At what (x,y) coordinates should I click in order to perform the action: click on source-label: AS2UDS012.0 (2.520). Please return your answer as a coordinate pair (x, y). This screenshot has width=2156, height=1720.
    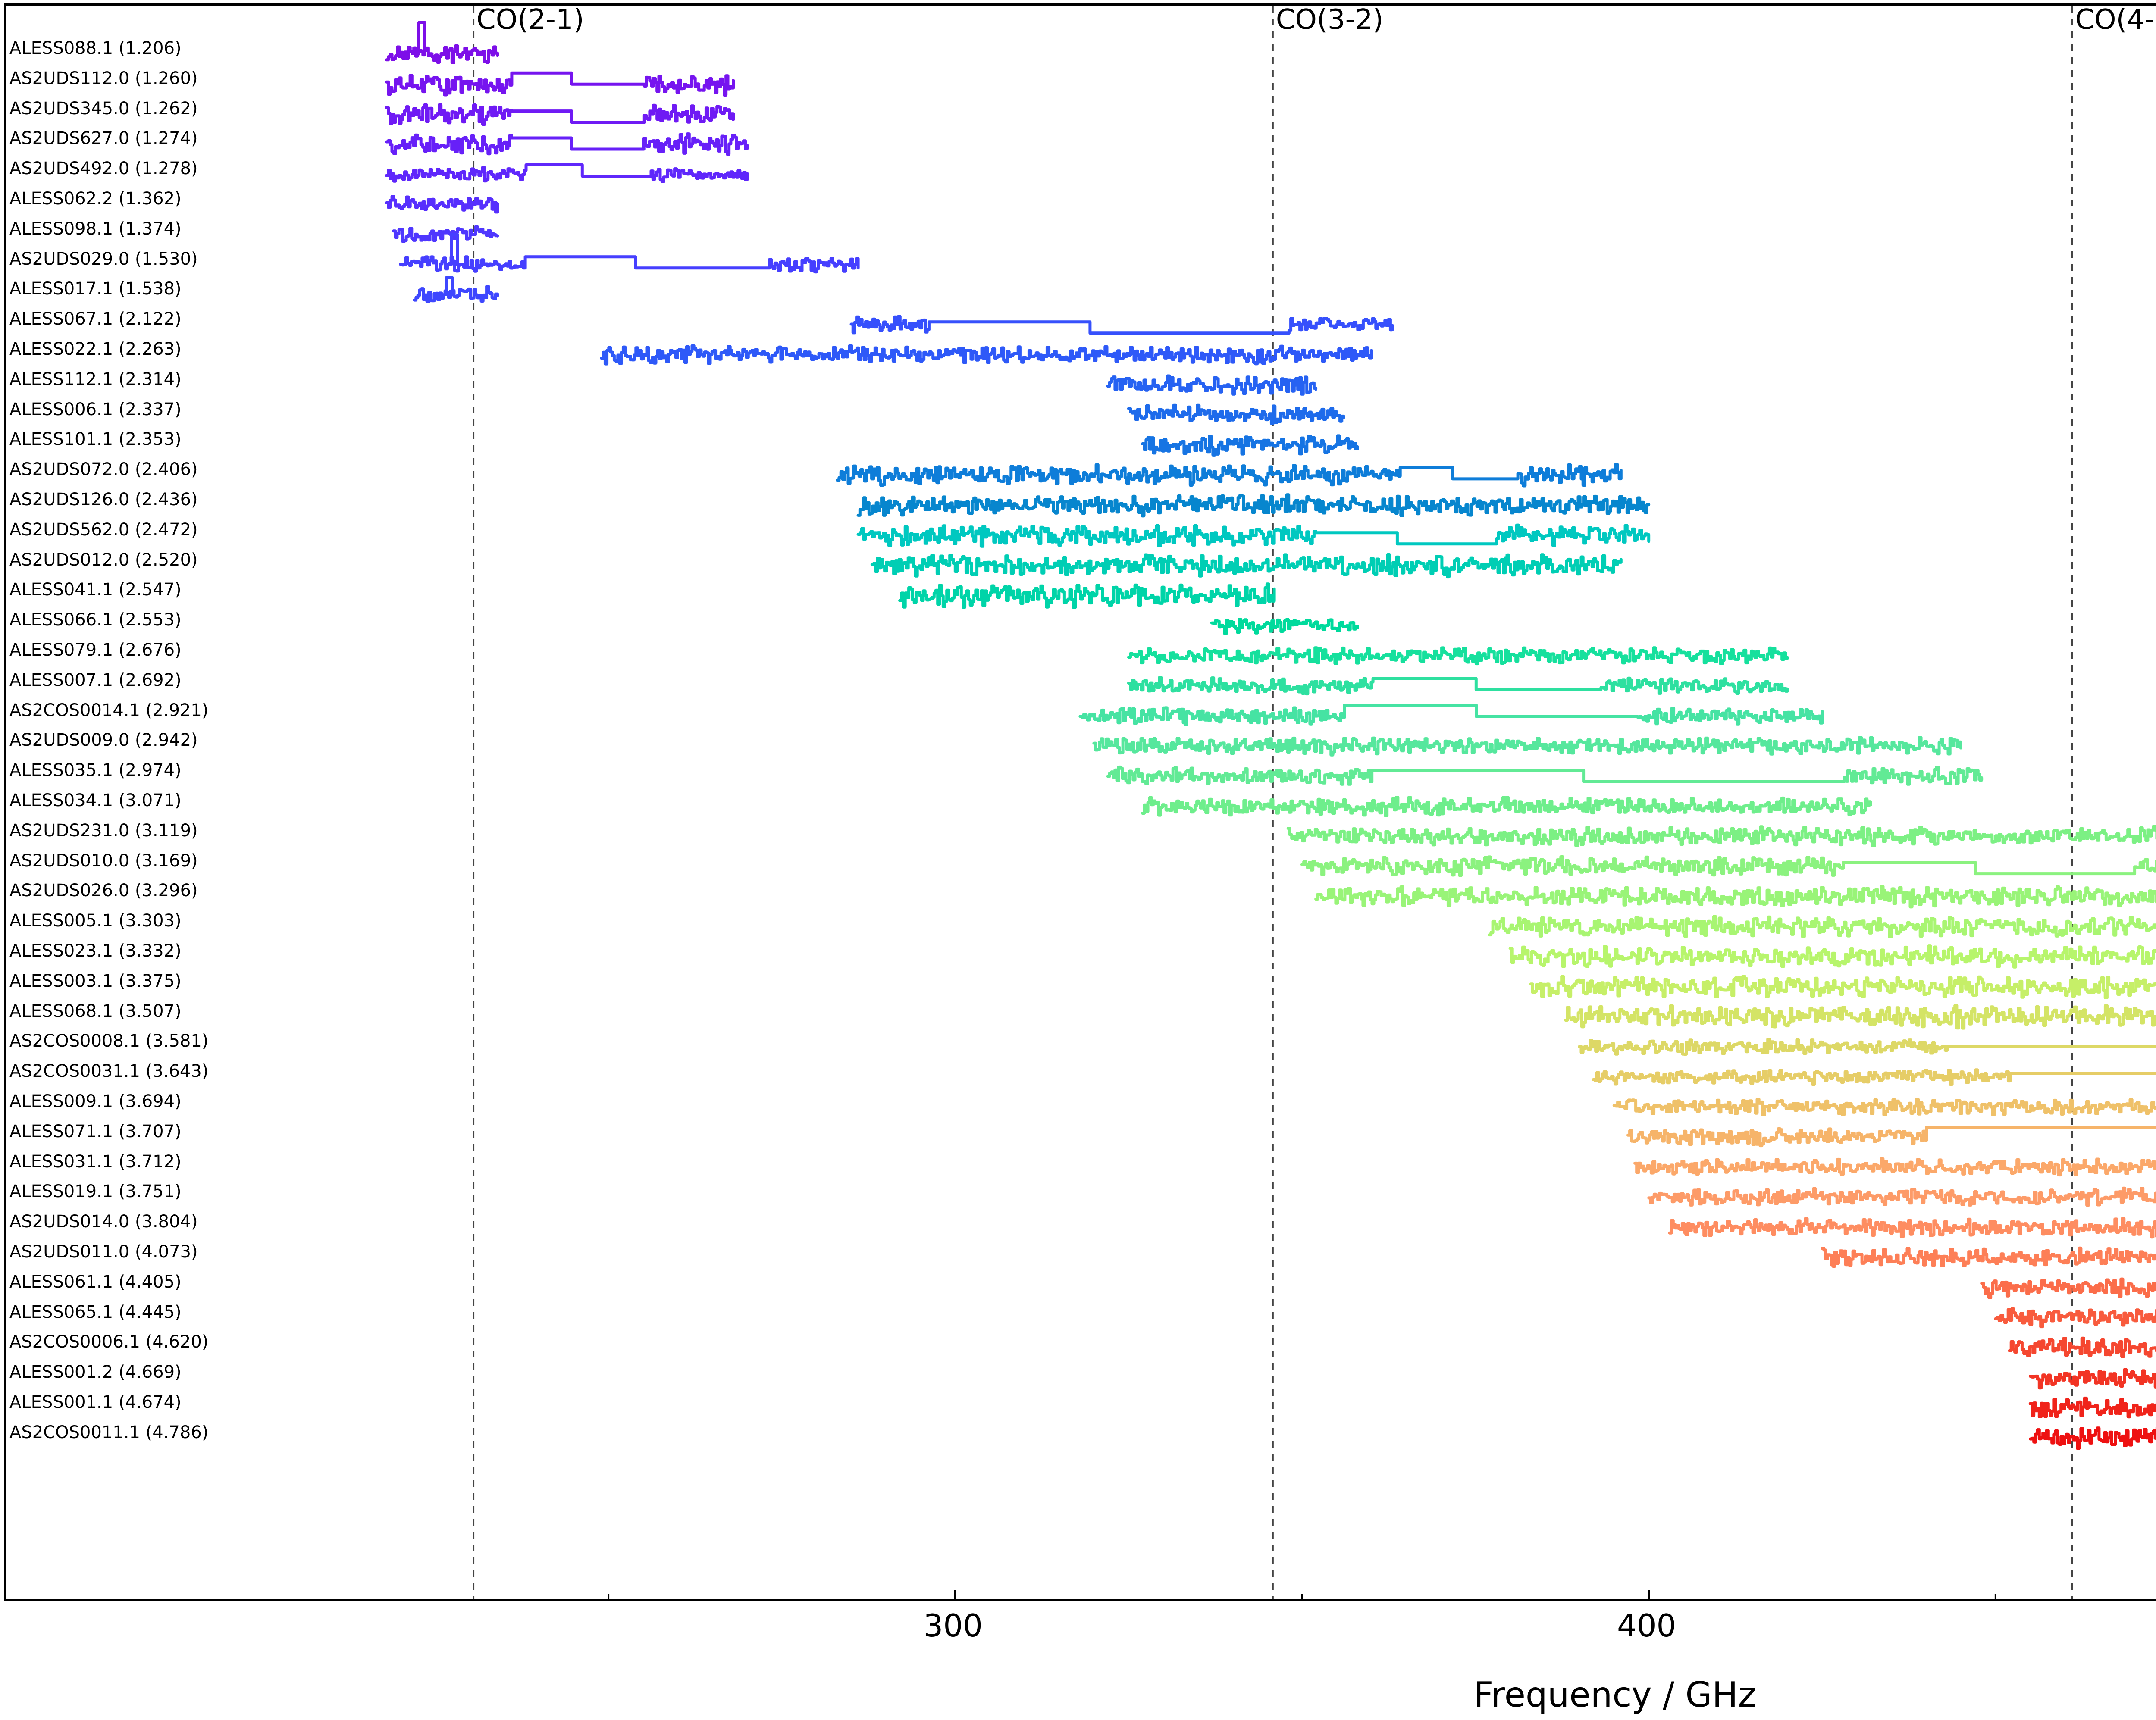
    Looking at the image, I should click on (103, 560).